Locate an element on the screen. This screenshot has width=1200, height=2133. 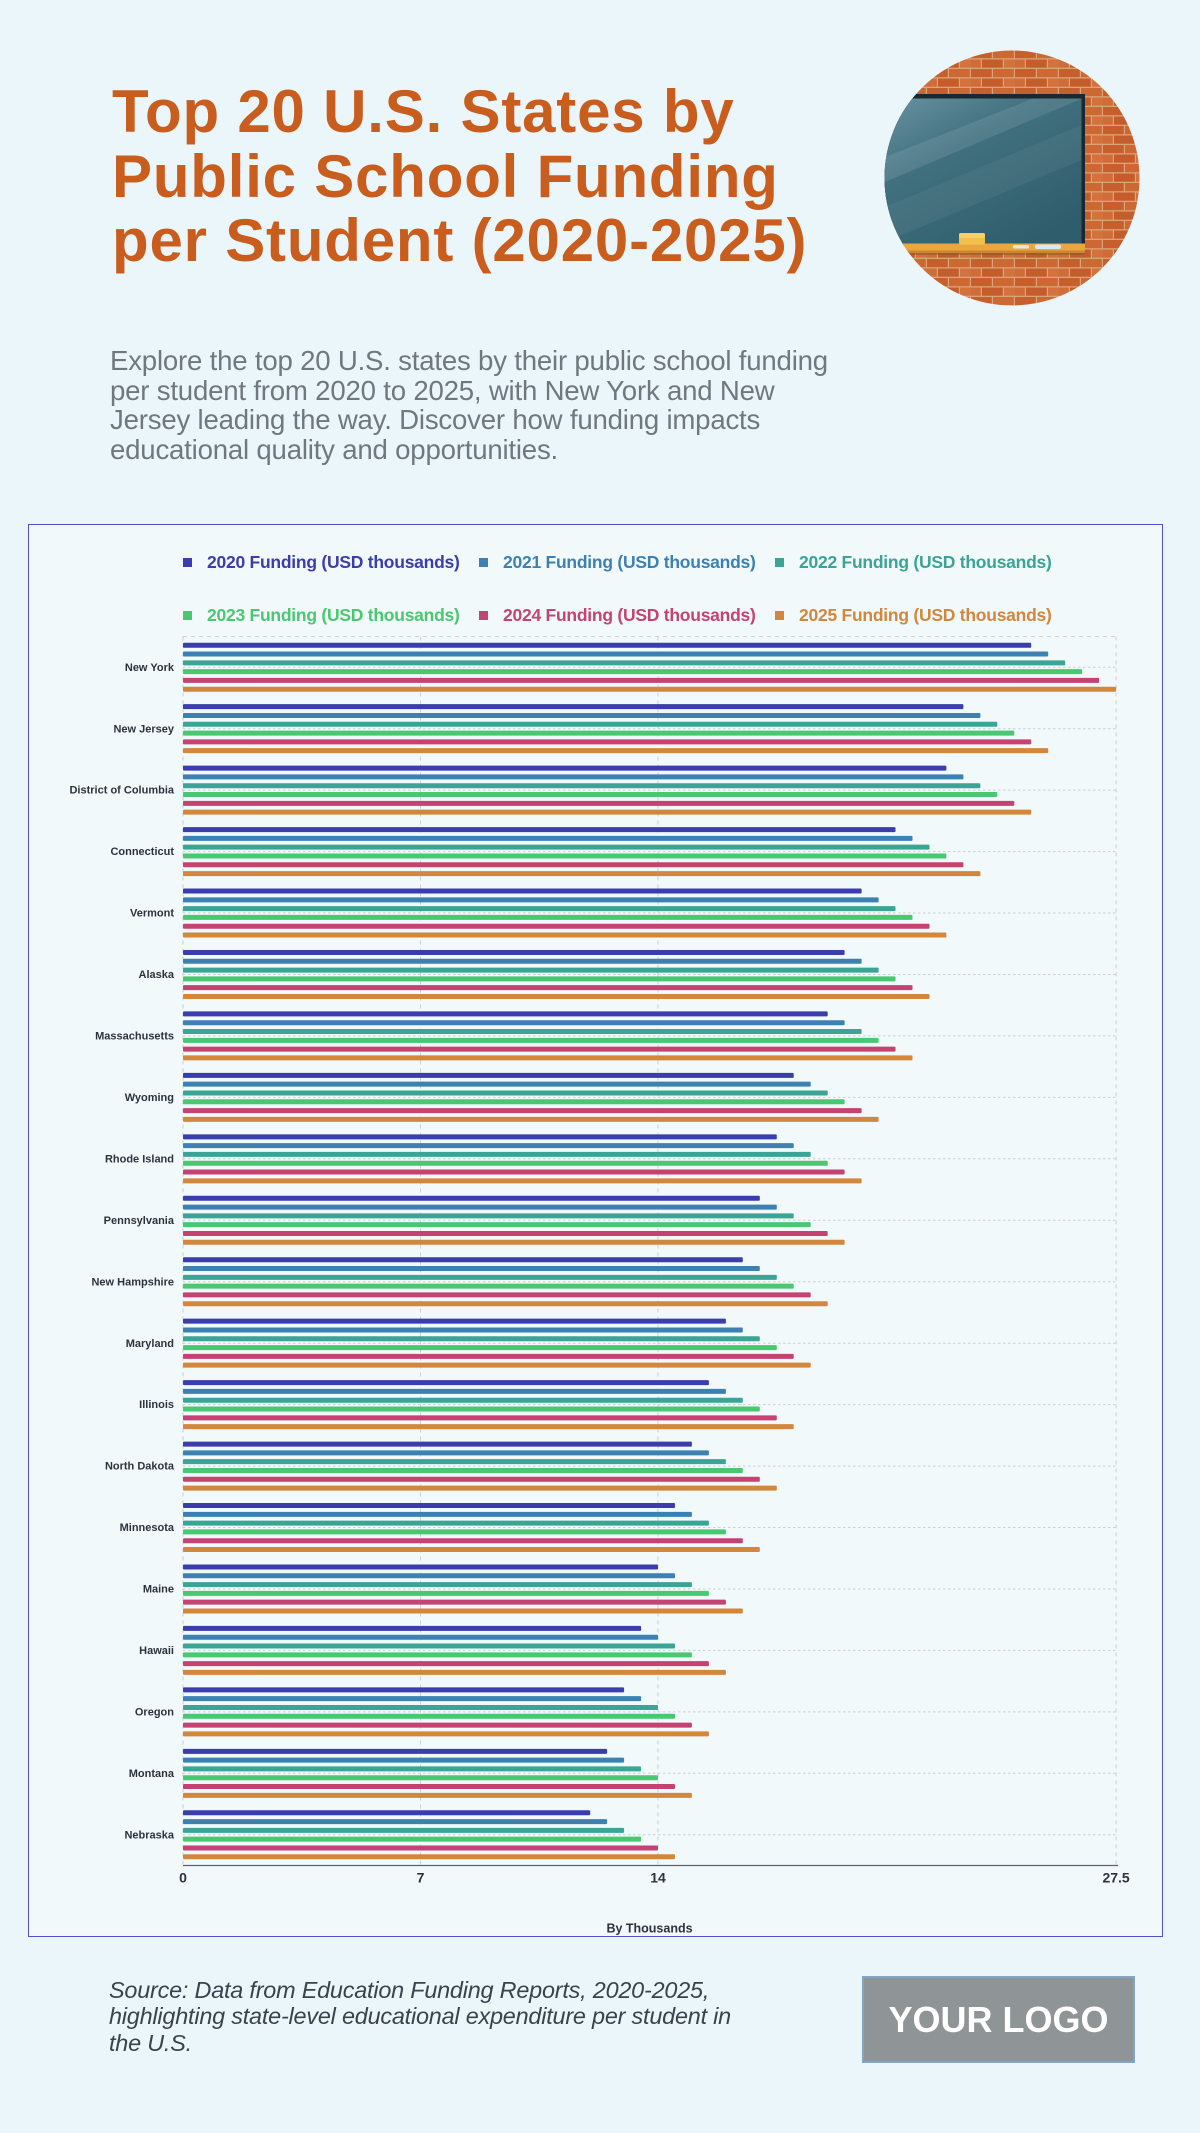
svg-text: Hawaii is located at coordinates (156, 1651).